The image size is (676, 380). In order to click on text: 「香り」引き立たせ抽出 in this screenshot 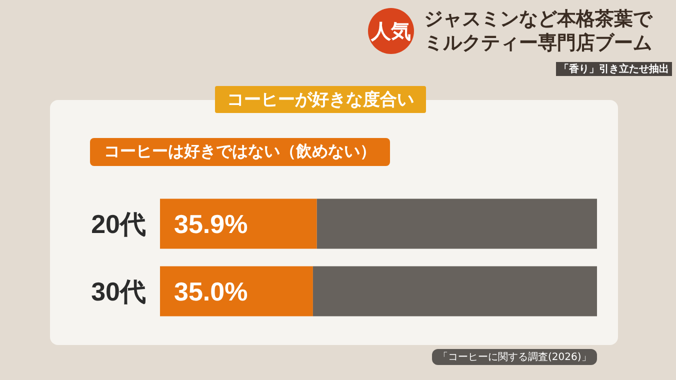, I will do `click(614, 69)`.